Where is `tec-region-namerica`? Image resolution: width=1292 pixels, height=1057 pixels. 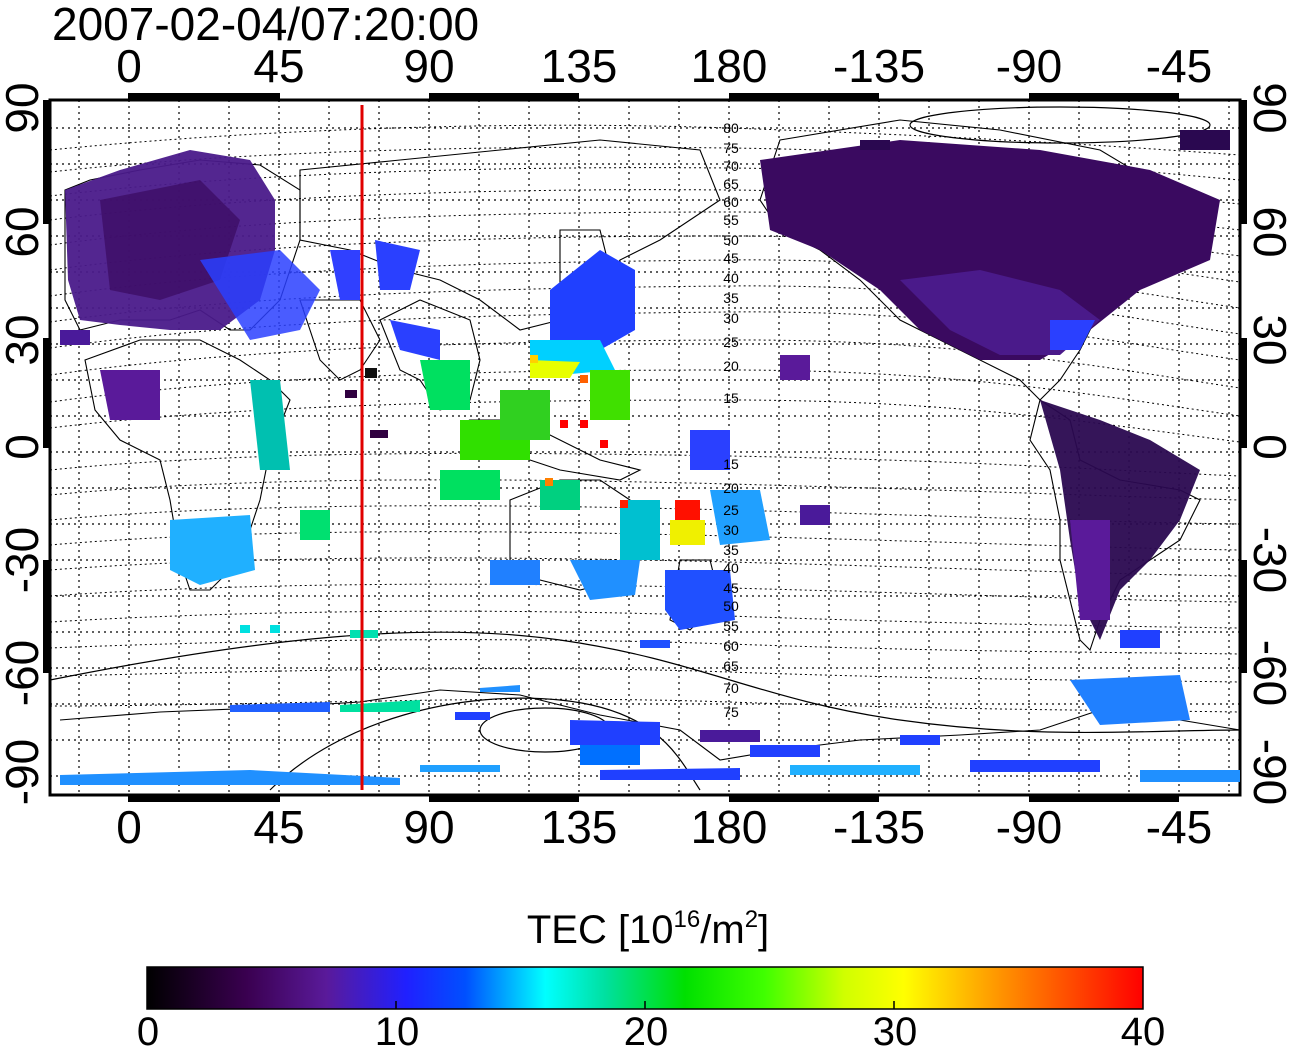
tec-region-namerica is located at coordinates (990, 250).